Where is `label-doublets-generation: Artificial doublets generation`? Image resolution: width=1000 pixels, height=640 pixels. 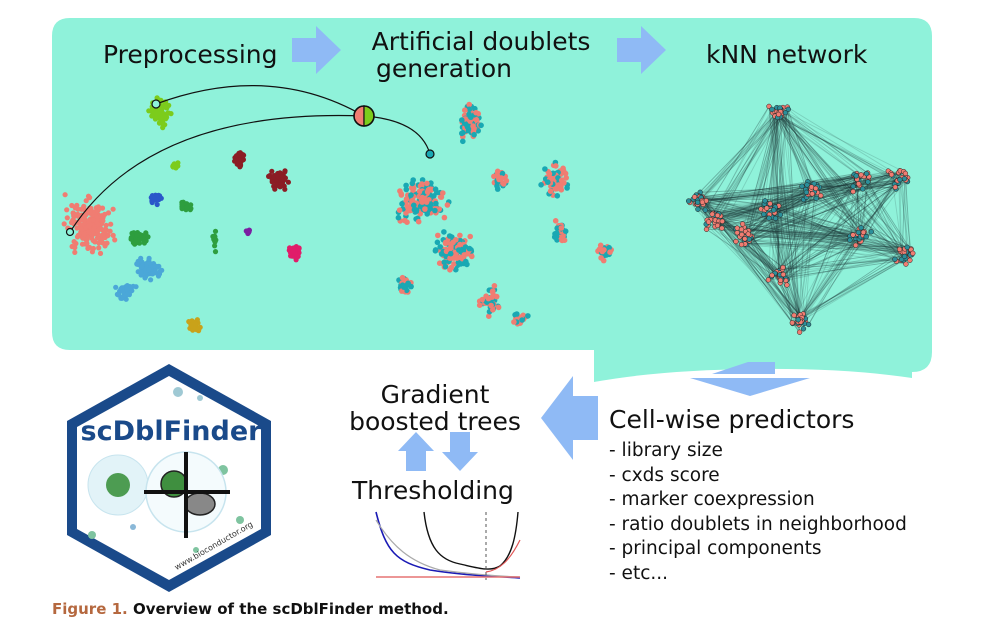 label-doublets-generation: Artificial doublets generation is located at coordinates (481, 55).